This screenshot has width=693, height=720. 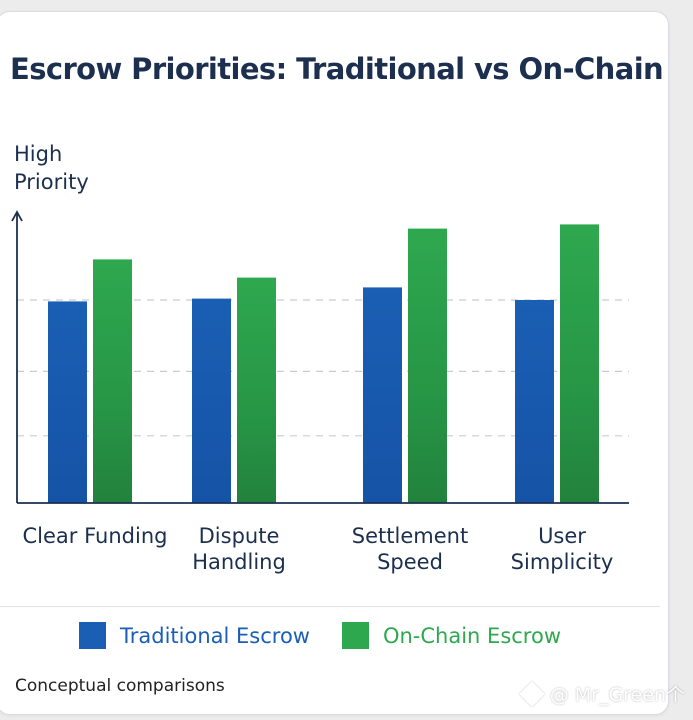 I want to click on legend-swatch-traditional, so click(x=92, y=635).